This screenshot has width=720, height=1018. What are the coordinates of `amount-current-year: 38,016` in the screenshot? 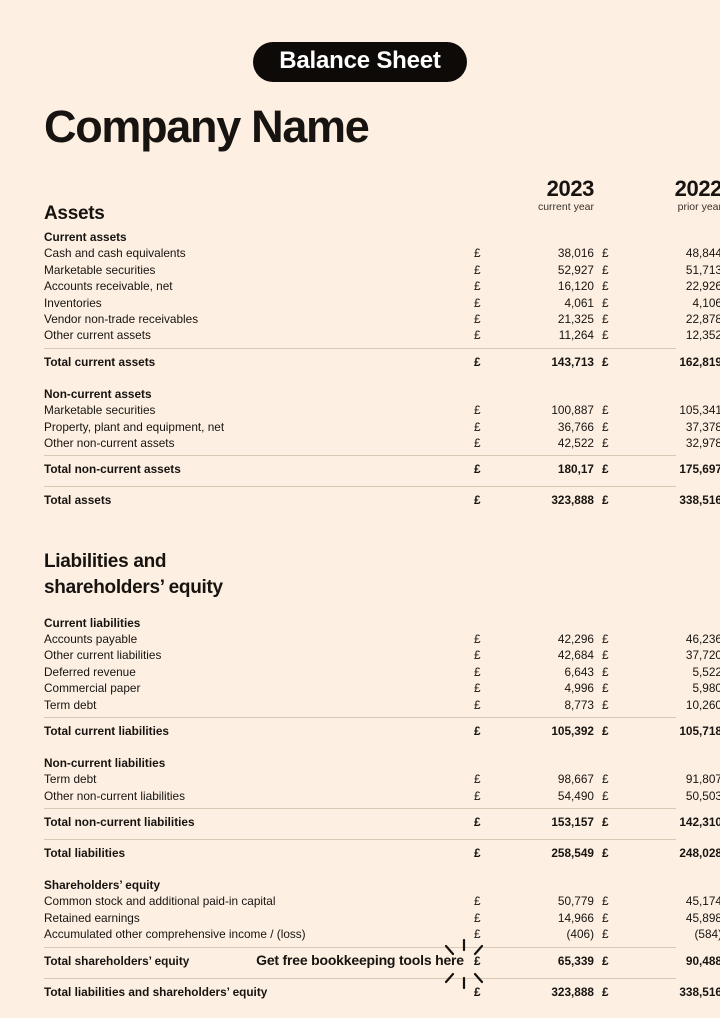 It's located at (575, 253).